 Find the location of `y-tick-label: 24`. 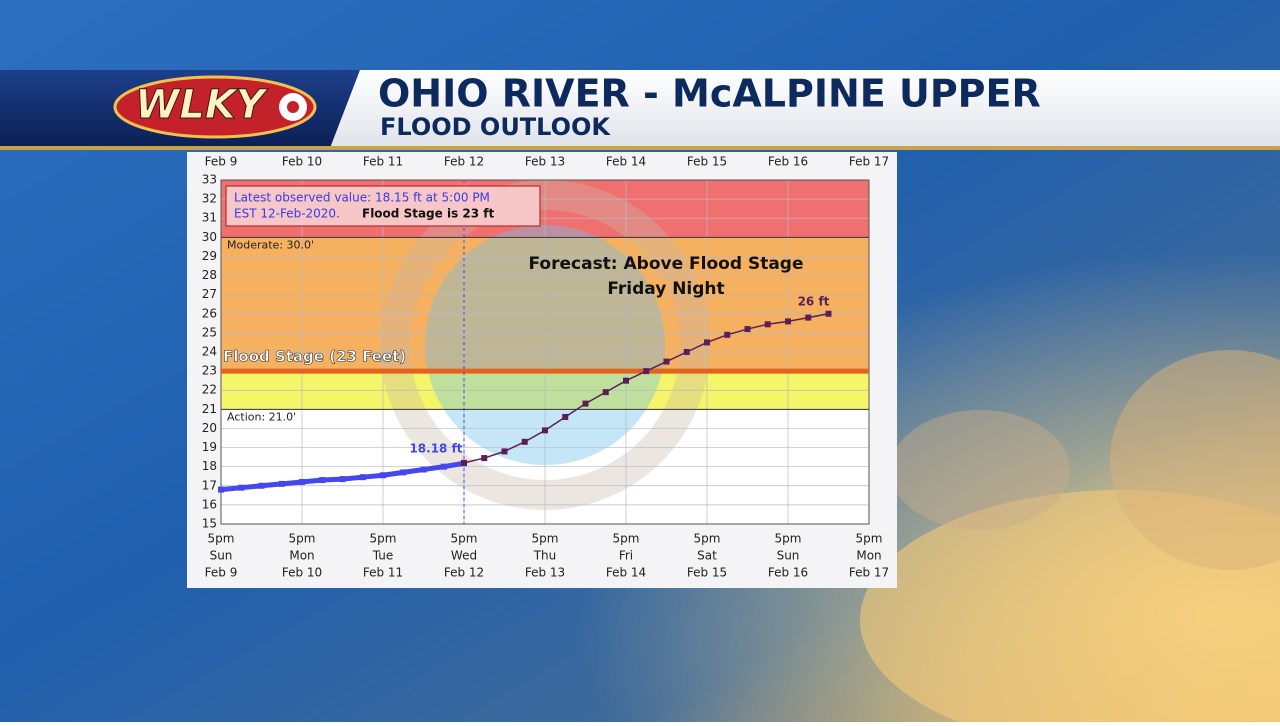

y-tick-label: 24 is located at coordinates (209, 352).